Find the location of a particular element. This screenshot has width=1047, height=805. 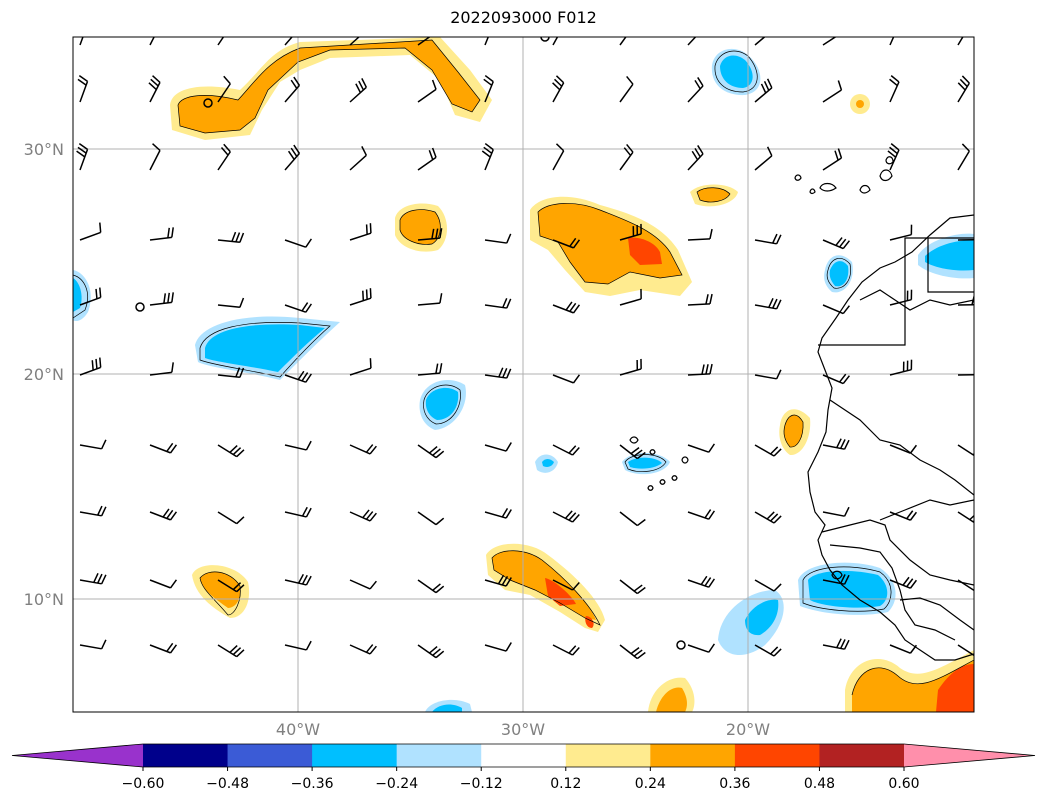

colorbar-tick-label: −0.24 is located at coordinates (396, 784).